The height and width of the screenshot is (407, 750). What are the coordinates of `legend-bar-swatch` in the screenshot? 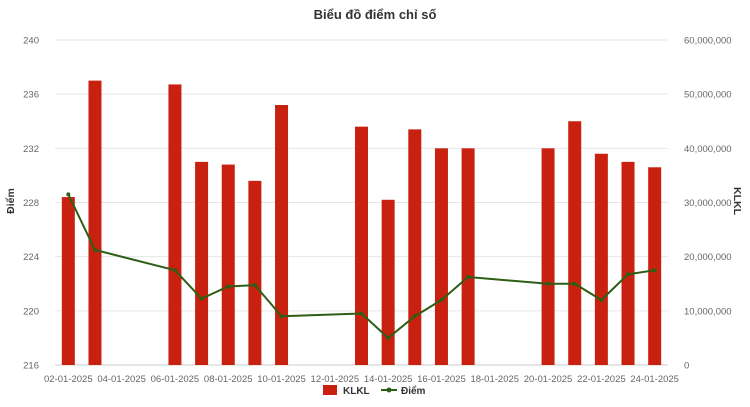 It's located at (330, 390).